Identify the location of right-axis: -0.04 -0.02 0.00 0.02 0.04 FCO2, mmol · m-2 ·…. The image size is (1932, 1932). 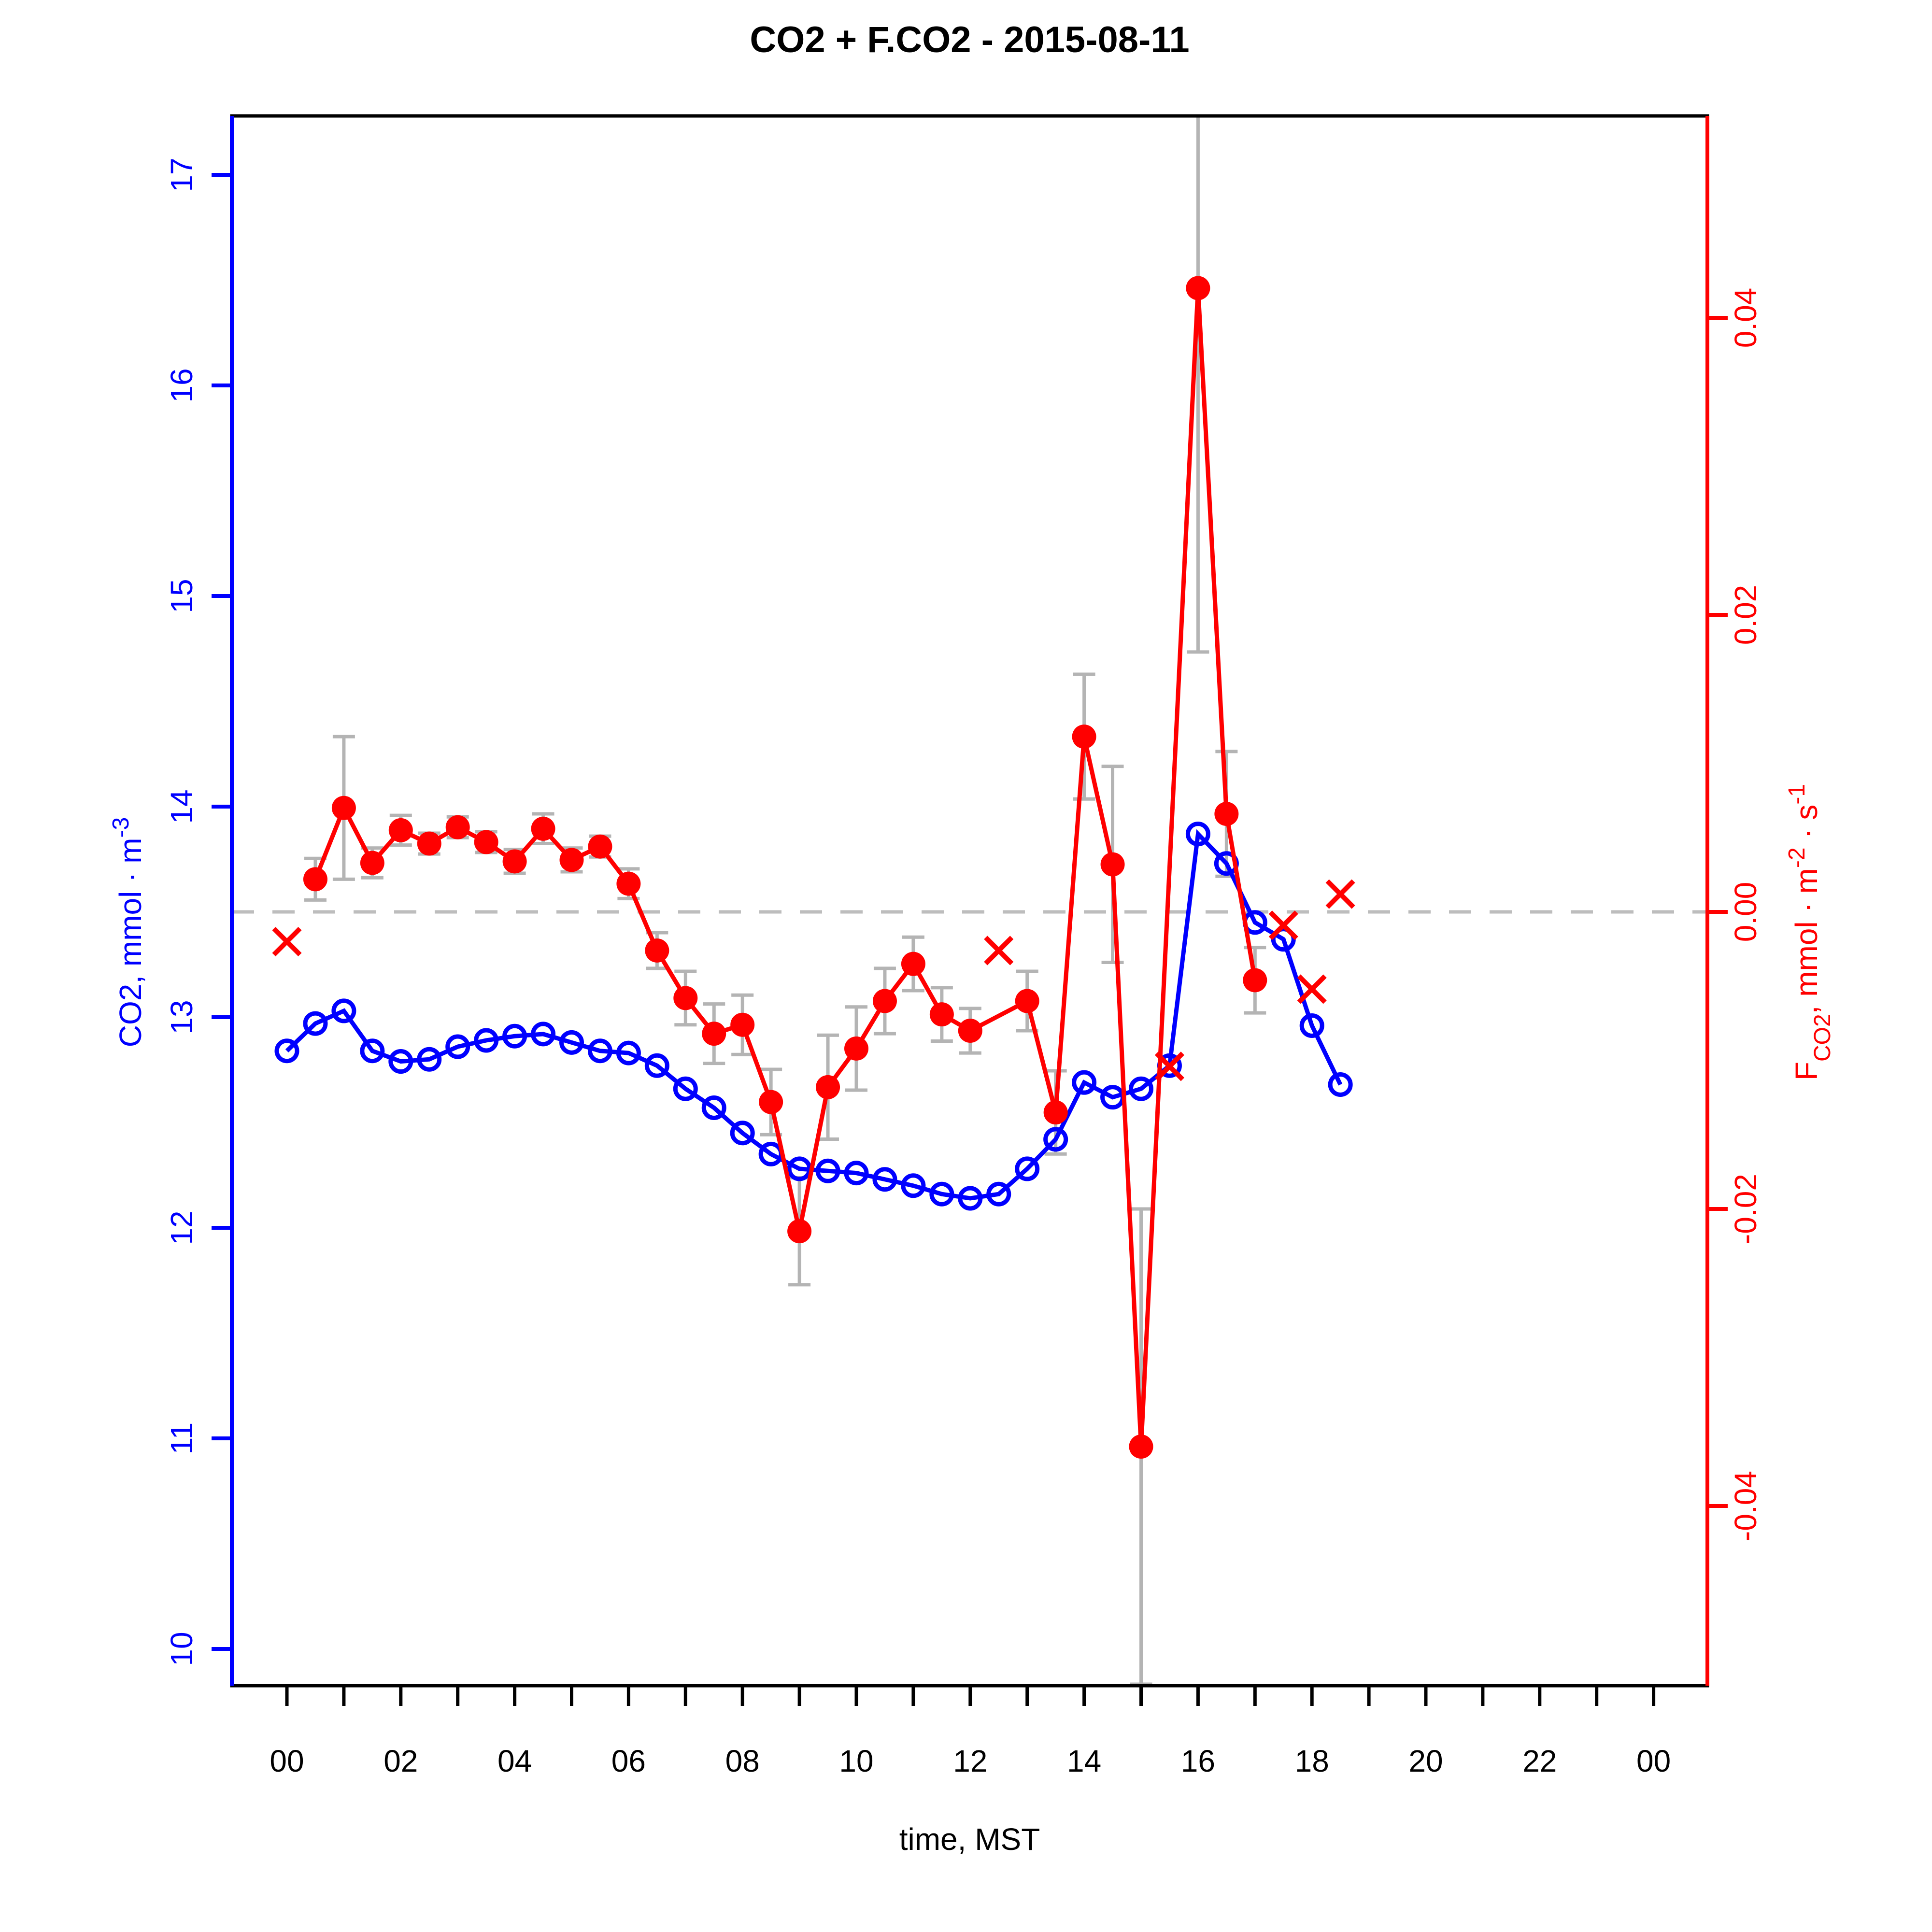
(1771, 914).